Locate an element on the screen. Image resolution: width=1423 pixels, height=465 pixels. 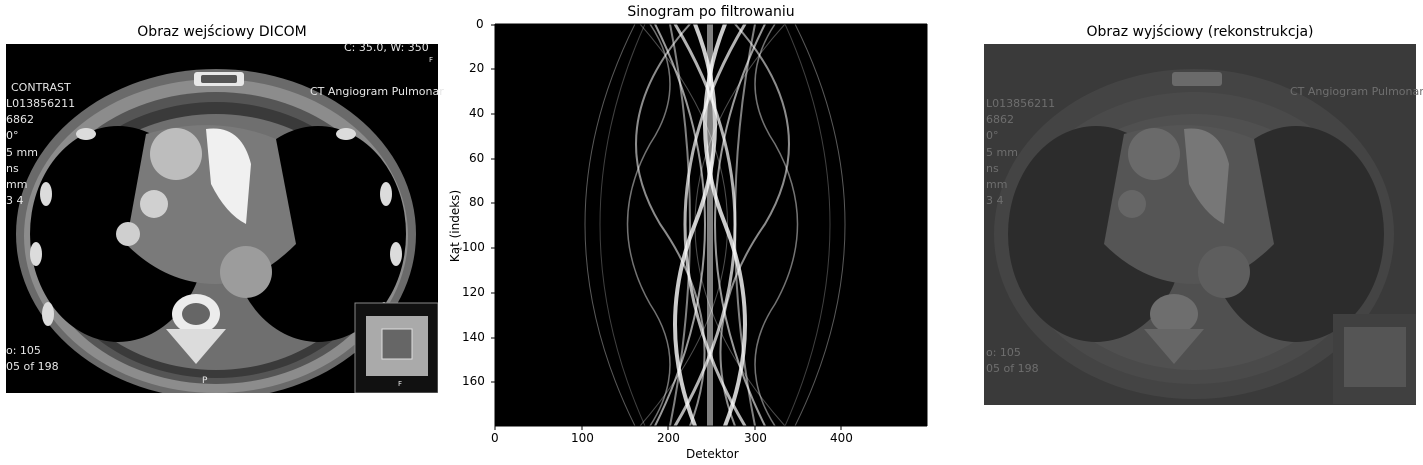
dicom-series-title: CT Angiogram Pulmonar is located at coordinates (377, 91).